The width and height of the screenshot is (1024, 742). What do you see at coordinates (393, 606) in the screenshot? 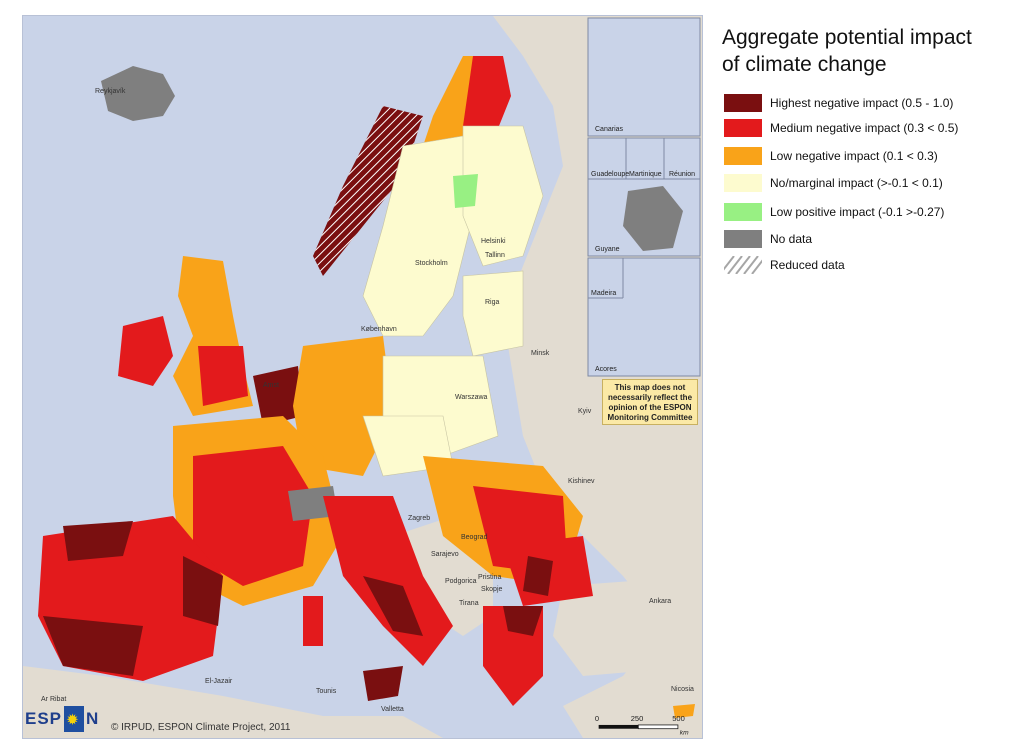
I see `italy-highest` at bounding box center [393, 606].